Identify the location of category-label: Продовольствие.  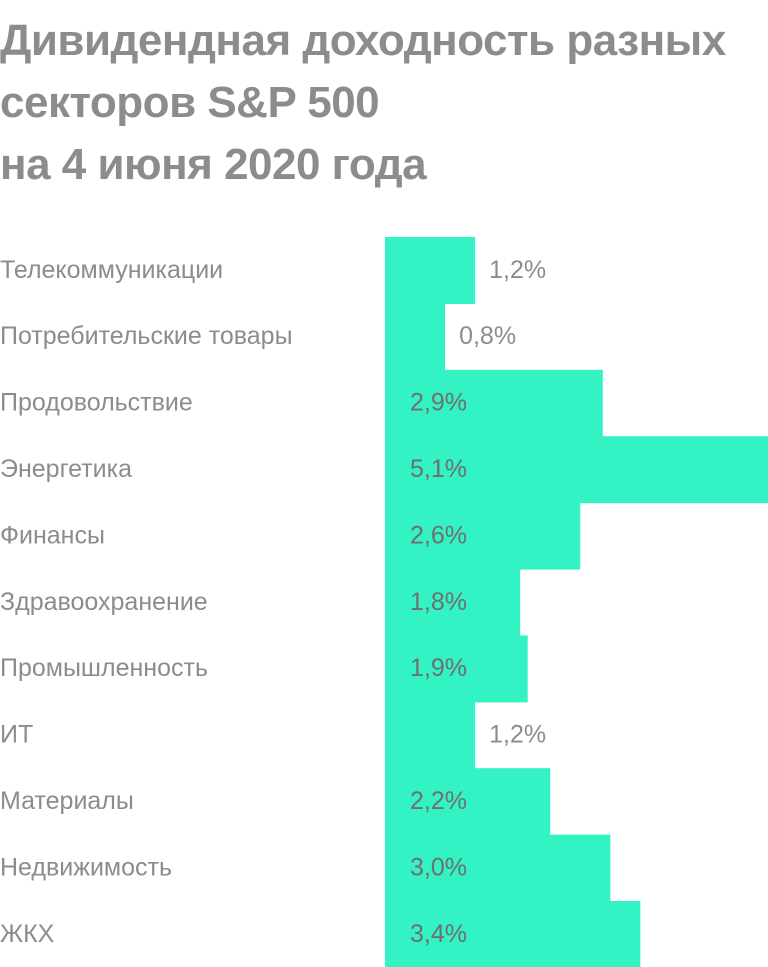
(96, 403).